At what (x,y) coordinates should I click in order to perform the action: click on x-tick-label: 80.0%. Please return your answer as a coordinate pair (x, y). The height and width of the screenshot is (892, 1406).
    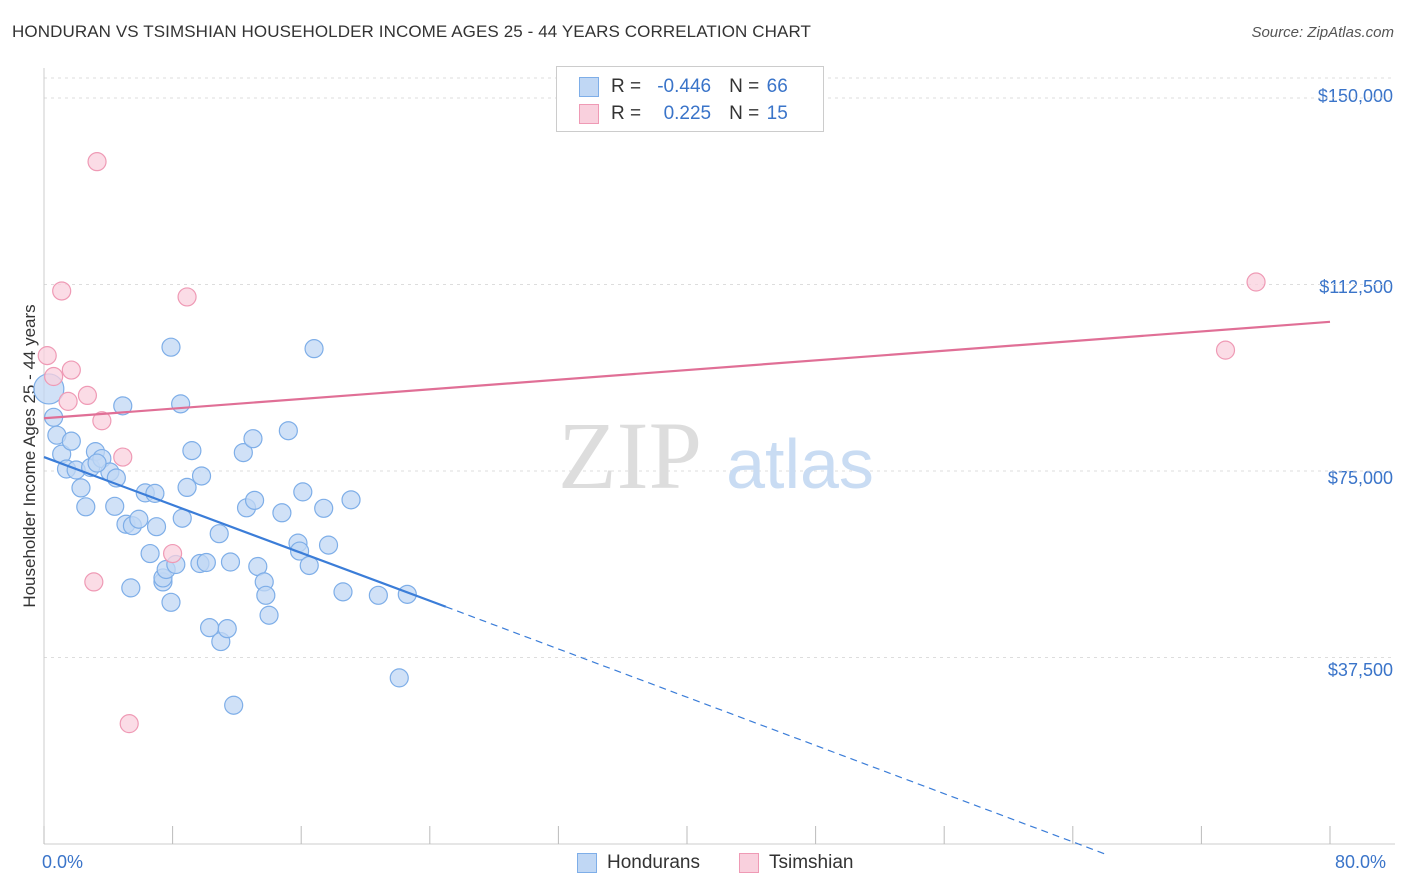
    Looking at the image, I should click on (1361, 862).